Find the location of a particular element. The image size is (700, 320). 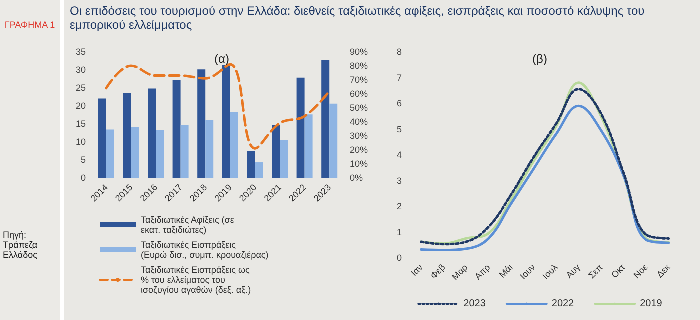

y2-tick-label: 10% is located at coordinates (359, 164).